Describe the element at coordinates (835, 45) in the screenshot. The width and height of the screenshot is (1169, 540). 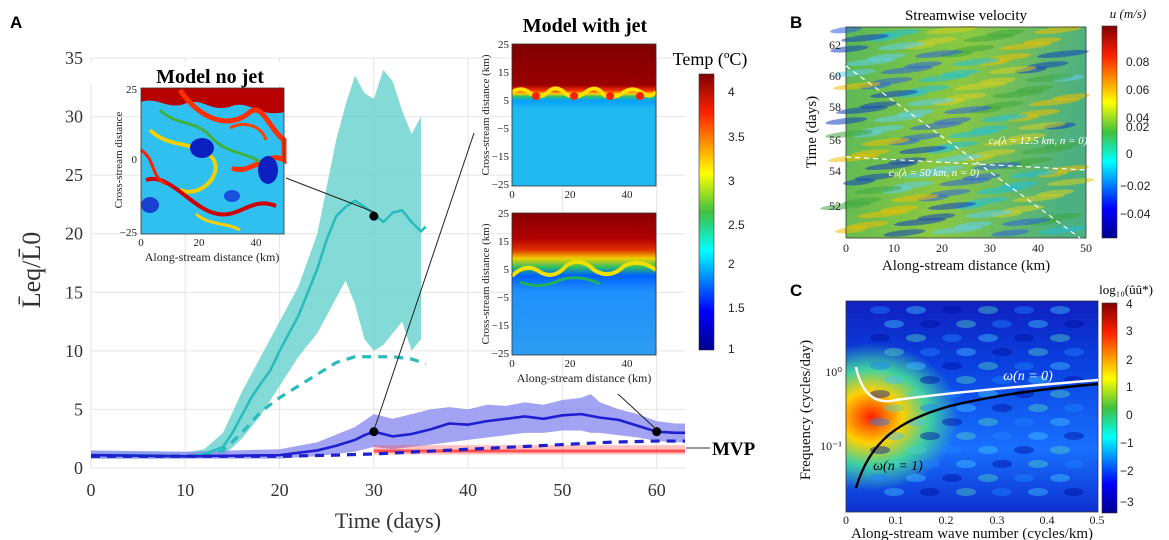
I see `svg-text: 62` at that location.